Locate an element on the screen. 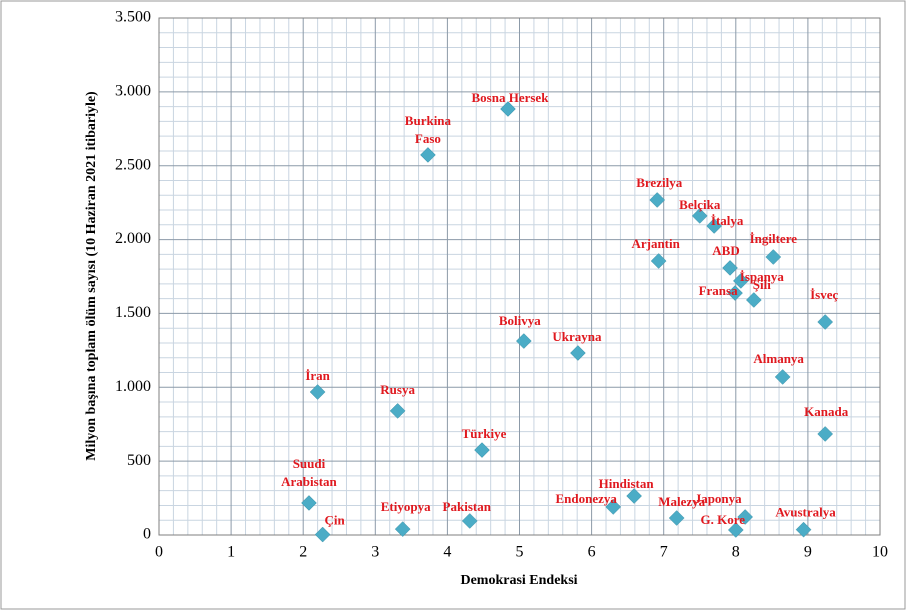 This screenshot has height=613, width=907. x-tick-label: 10 is located at coordinates (880, 552).